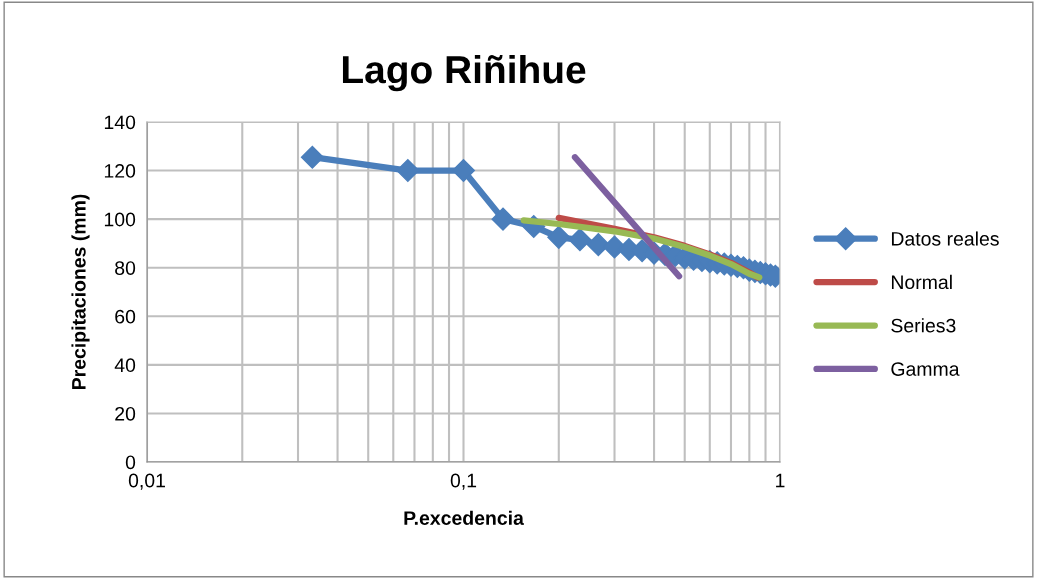 This screenshot has width=1037, height=579. I want to click on legend-label: Gamma, so click(925, 369).